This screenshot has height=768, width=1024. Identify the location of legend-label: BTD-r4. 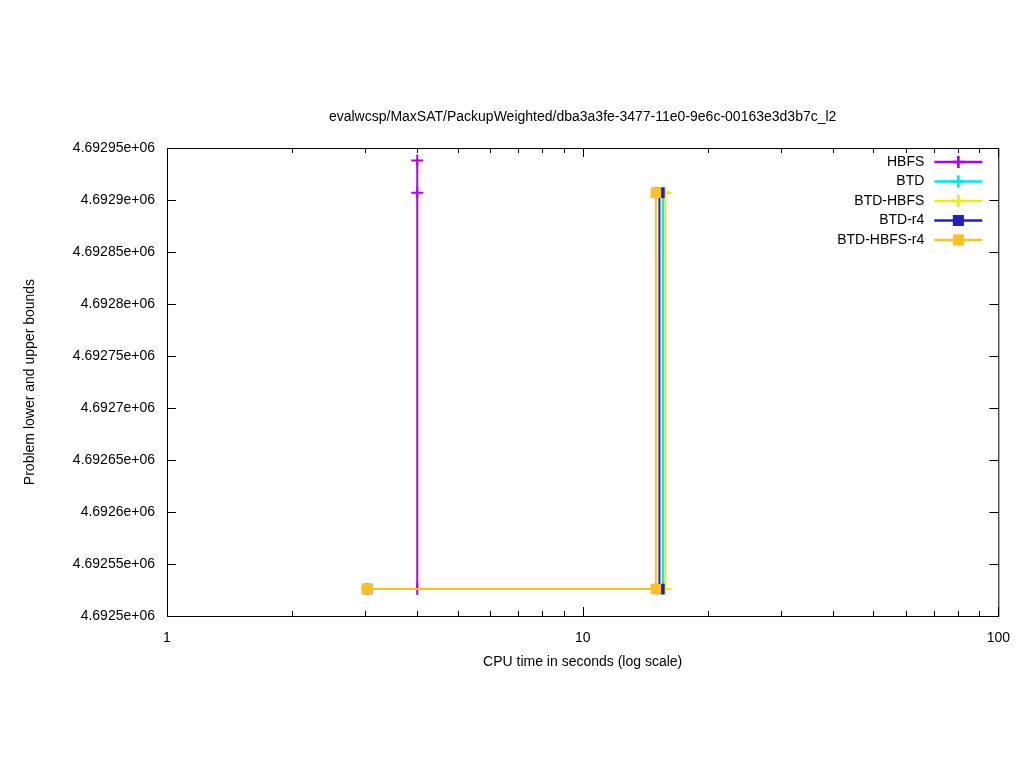
(902, 219).